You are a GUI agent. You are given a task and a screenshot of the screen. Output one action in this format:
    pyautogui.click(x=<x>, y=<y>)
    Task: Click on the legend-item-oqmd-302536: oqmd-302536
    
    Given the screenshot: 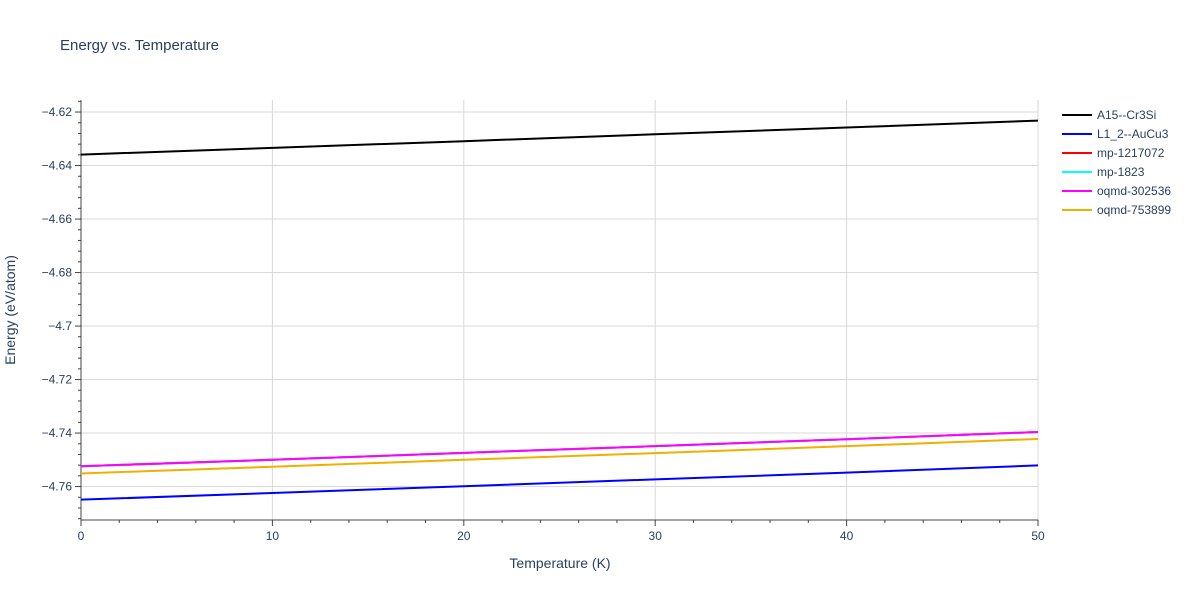 What is the action you would take?
    pyautogui.click(x=1116, y=191)
    